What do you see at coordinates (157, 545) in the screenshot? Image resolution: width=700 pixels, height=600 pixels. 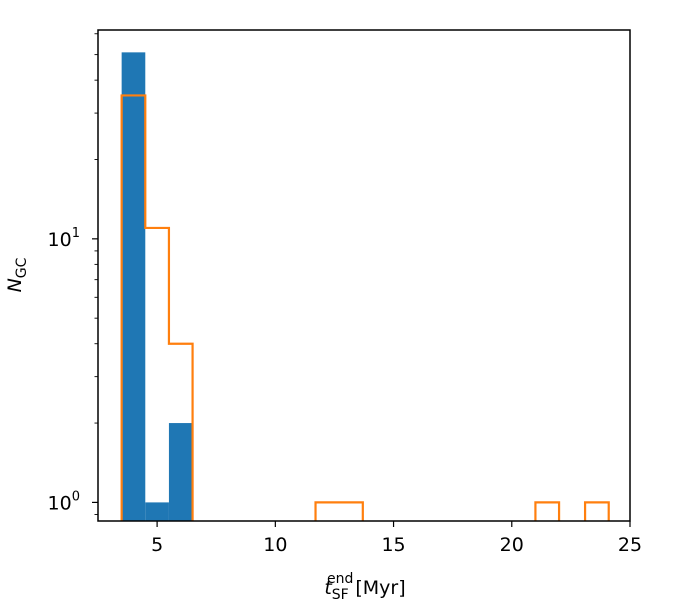 I see `x-tick-label: 5` at bounding box center [157, 545].